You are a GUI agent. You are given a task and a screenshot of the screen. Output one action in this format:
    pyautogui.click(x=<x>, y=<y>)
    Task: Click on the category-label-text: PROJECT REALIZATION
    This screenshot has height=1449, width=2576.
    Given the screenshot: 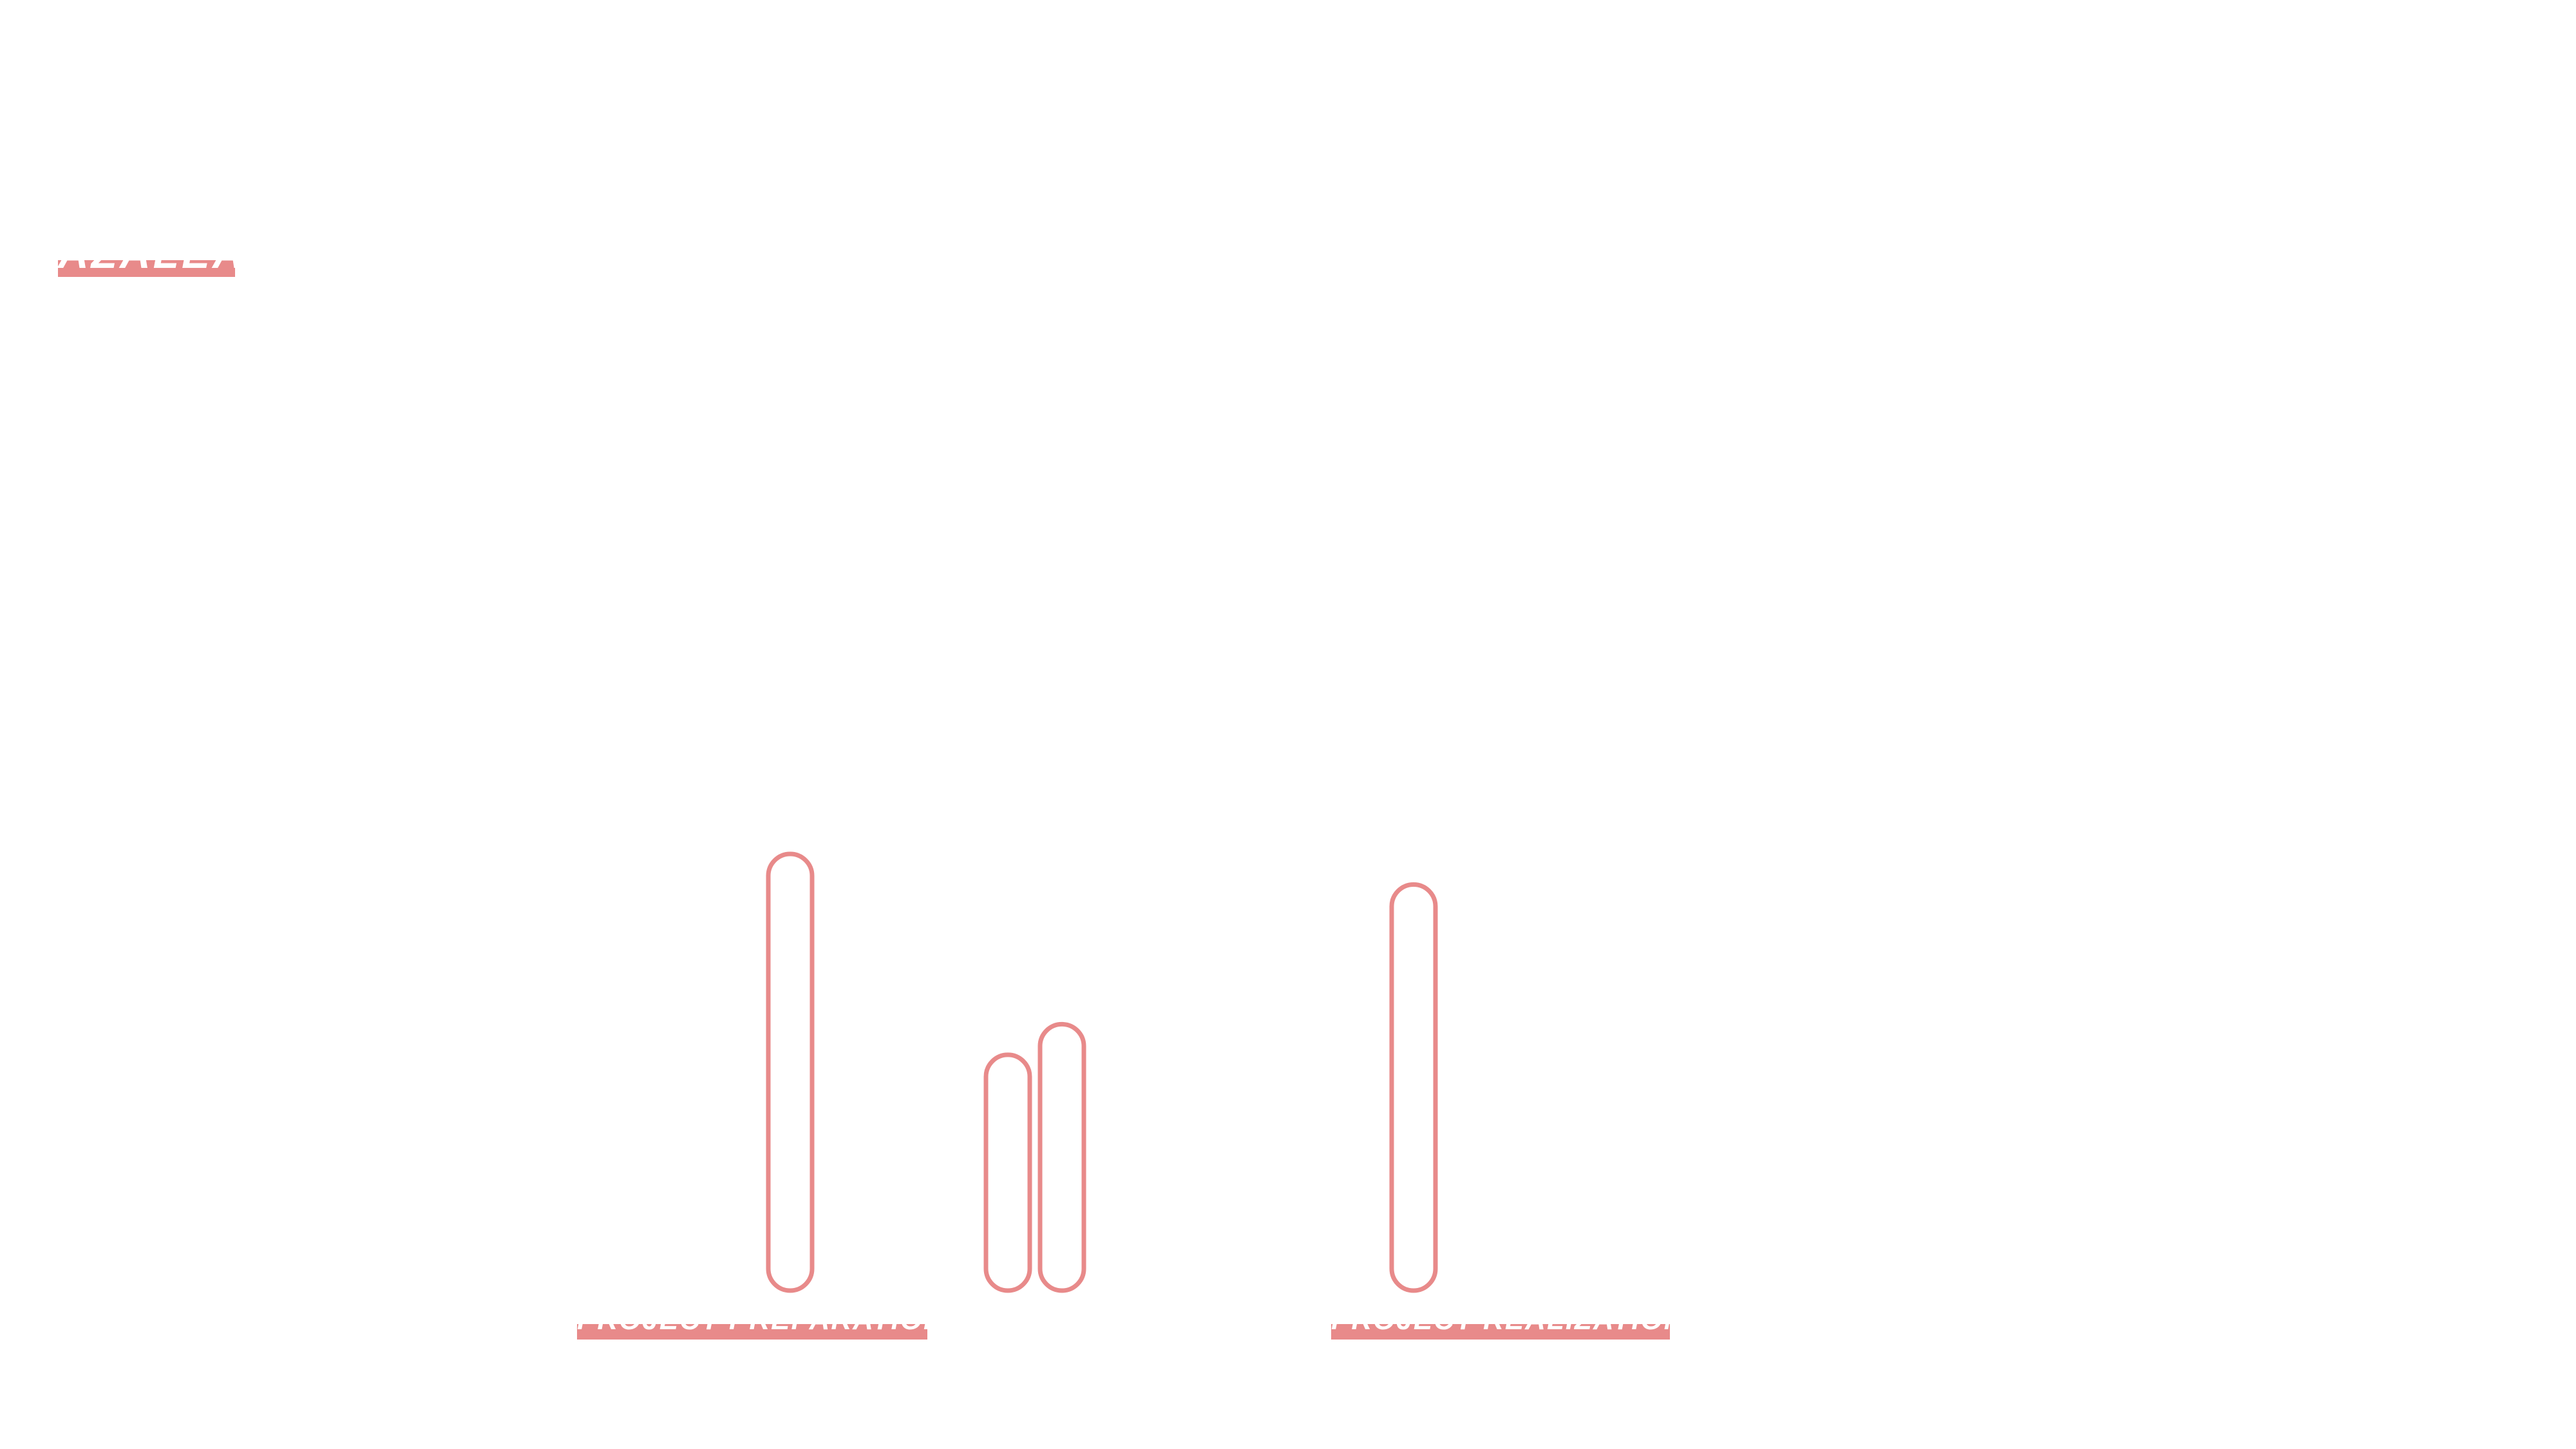 What is the action you would take?
    pyautogui.click(x=1500, y=1320)
    